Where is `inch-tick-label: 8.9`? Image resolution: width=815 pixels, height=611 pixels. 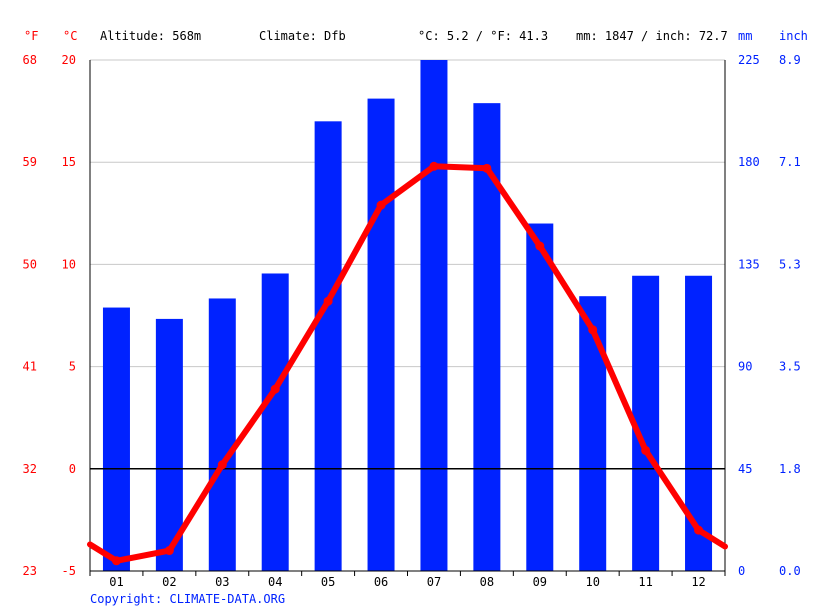 inch-tick-label: 8.9 is located at coordinates (790, 60).